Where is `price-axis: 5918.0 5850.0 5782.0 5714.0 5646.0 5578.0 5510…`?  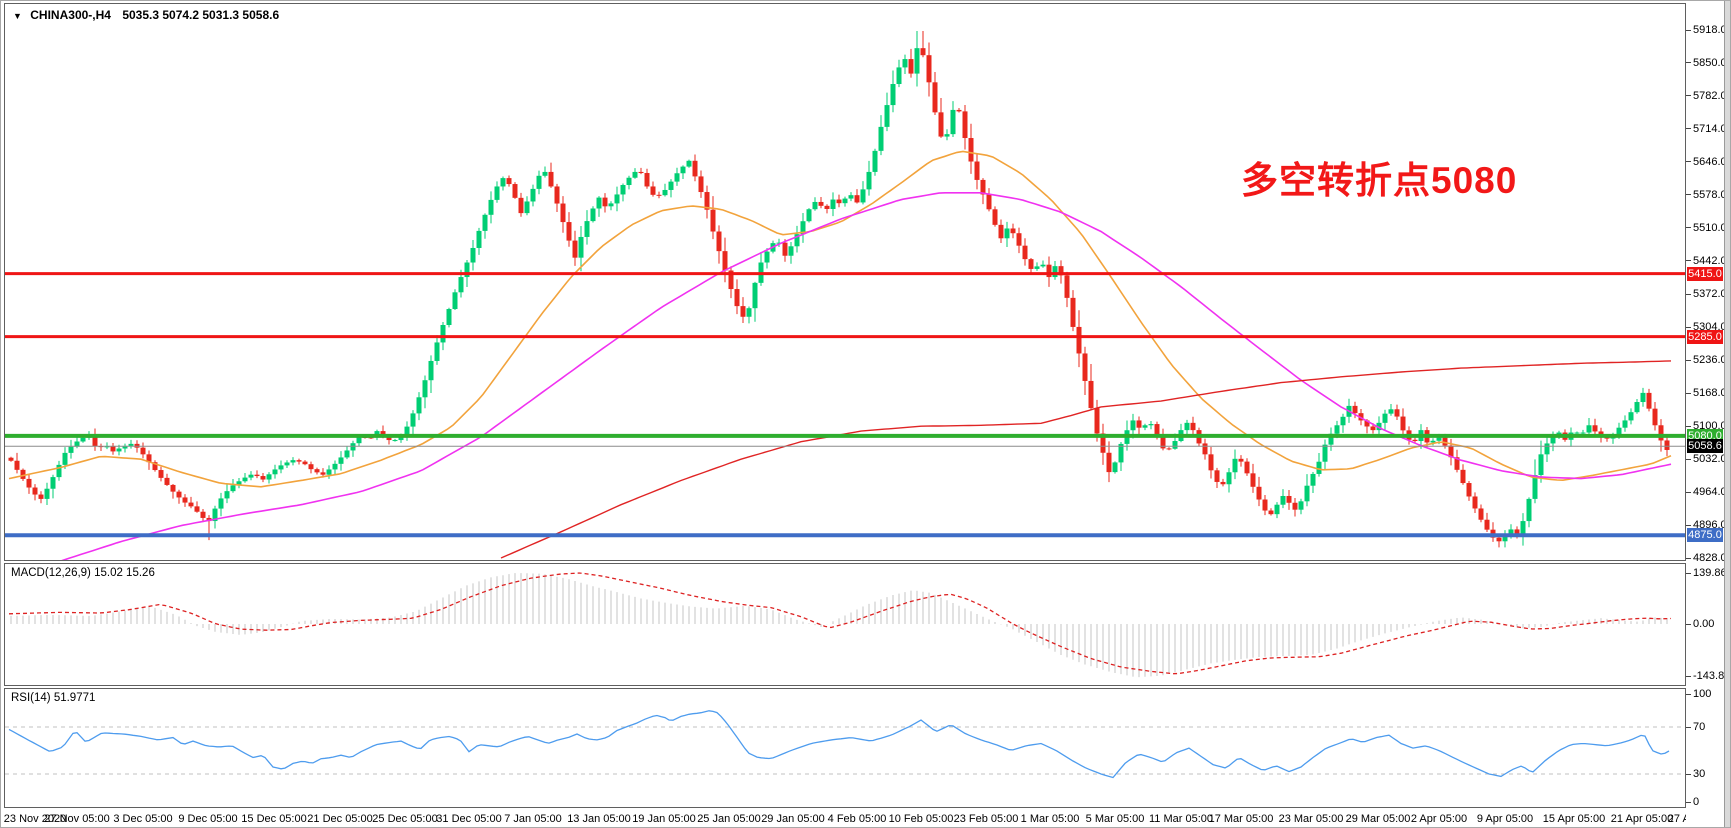
price-axis: 5918.0 5850.0 5782.0 5714.0 5646.0 5578.0 5510… is located at coordinates (1708, 414).